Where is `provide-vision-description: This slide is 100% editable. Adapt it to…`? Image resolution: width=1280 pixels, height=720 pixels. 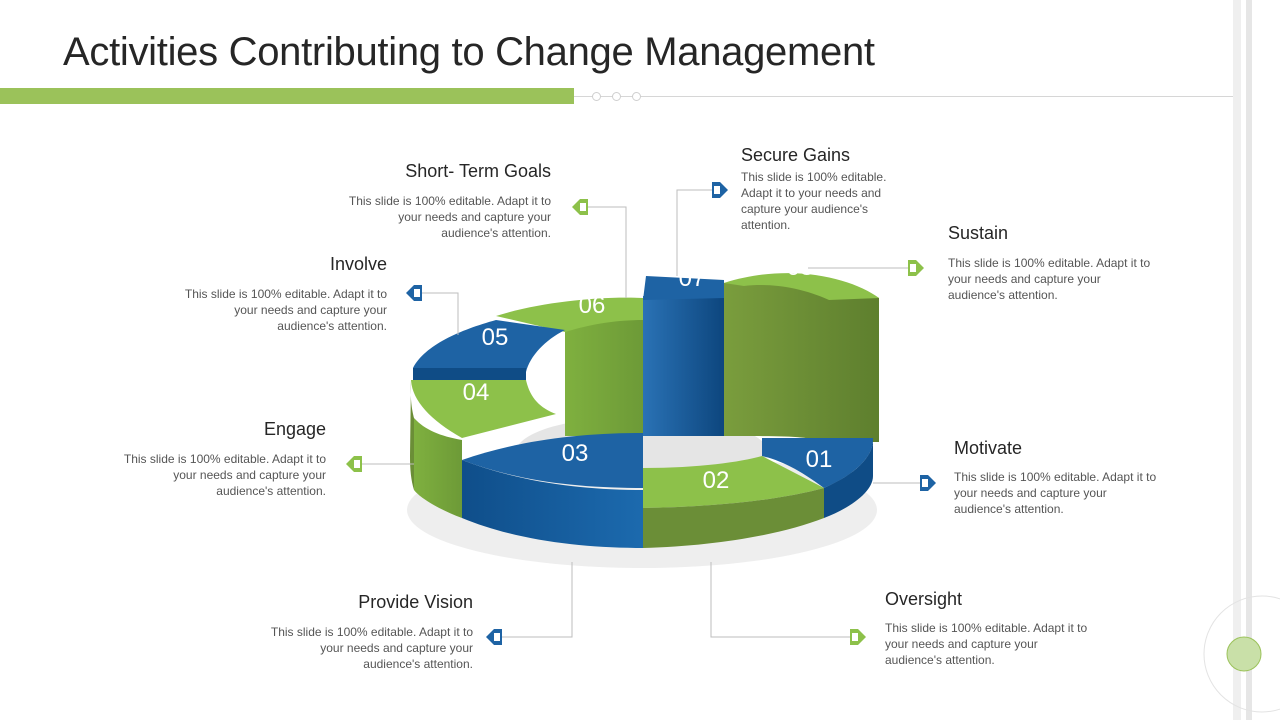
provide-vision-description: This slide is 100% editable. Adapt it to… is located at coordinates (371, 648).